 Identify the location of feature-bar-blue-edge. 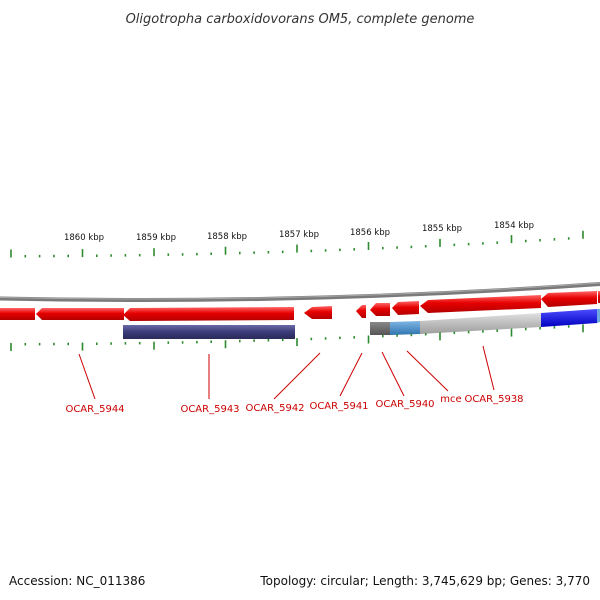
(598, 316).